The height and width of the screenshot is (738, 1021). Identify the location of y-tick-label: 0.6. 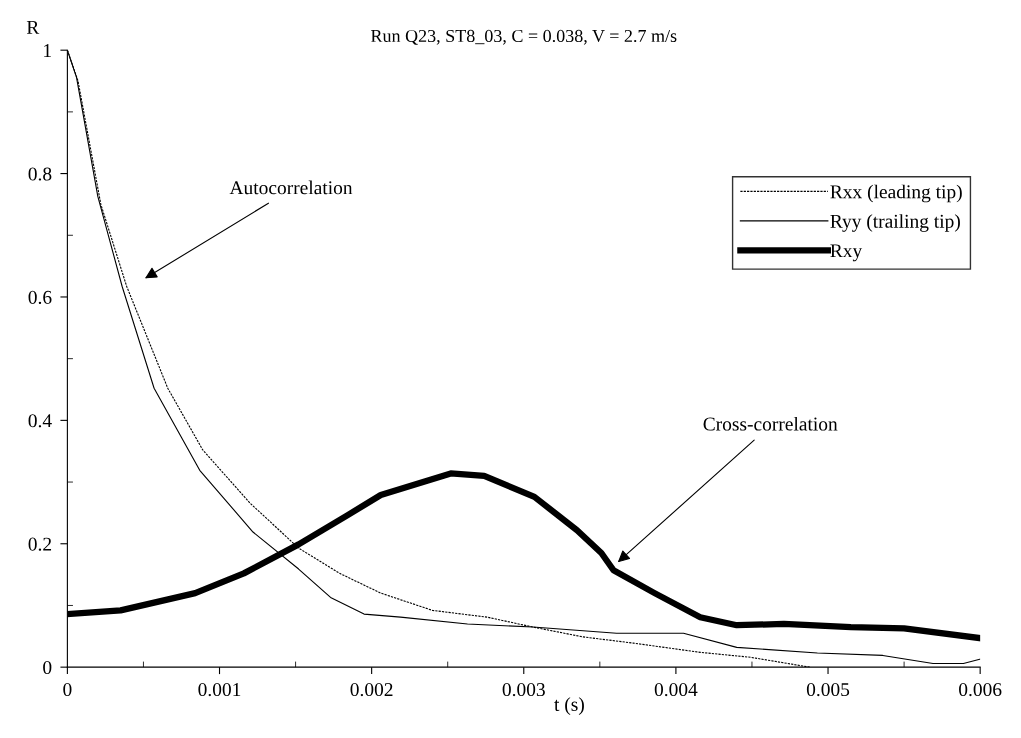
(40, 297).